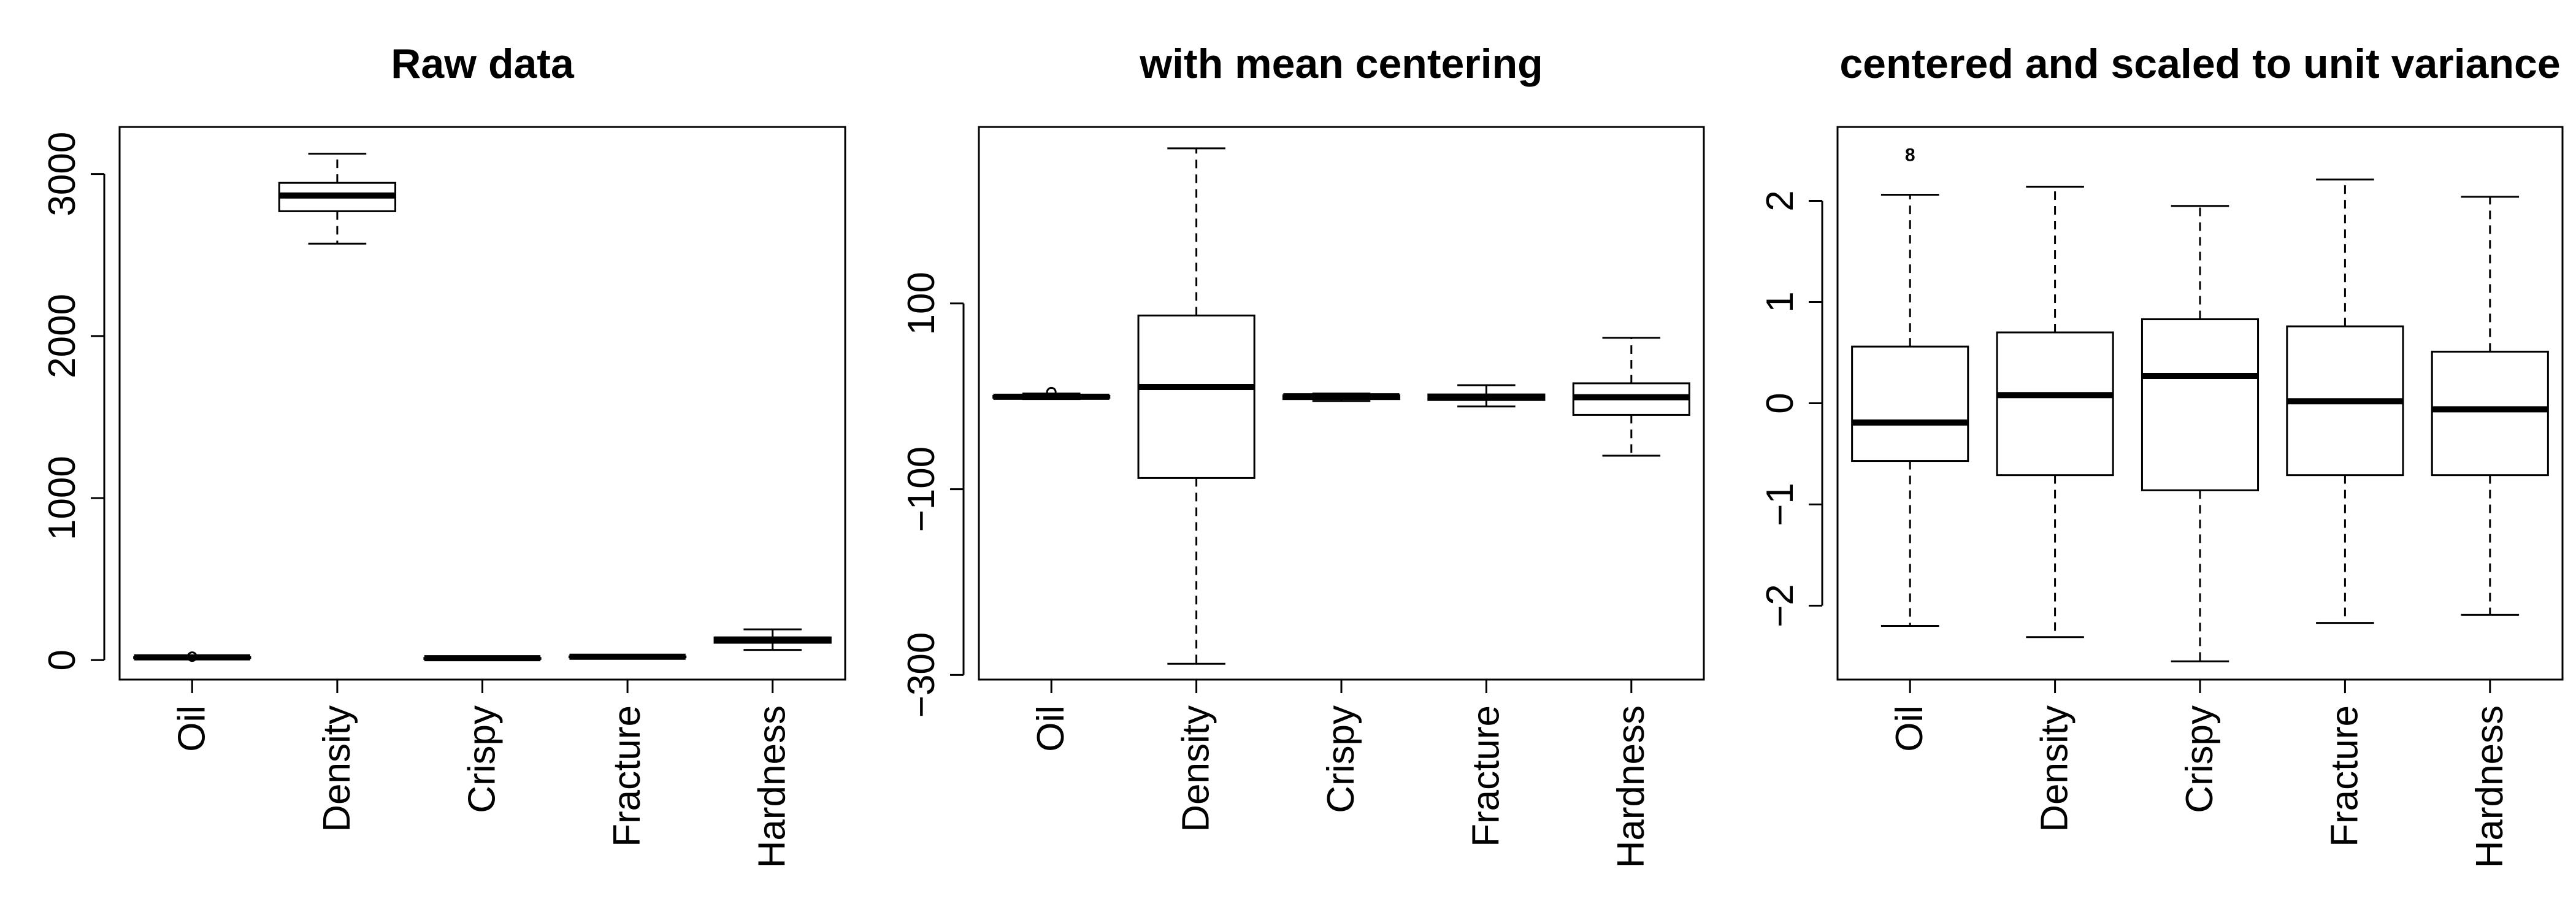 The width and height of the screenshot is (2576, 920). I want to click on y-tick-label: 3000, so click(62, 174).